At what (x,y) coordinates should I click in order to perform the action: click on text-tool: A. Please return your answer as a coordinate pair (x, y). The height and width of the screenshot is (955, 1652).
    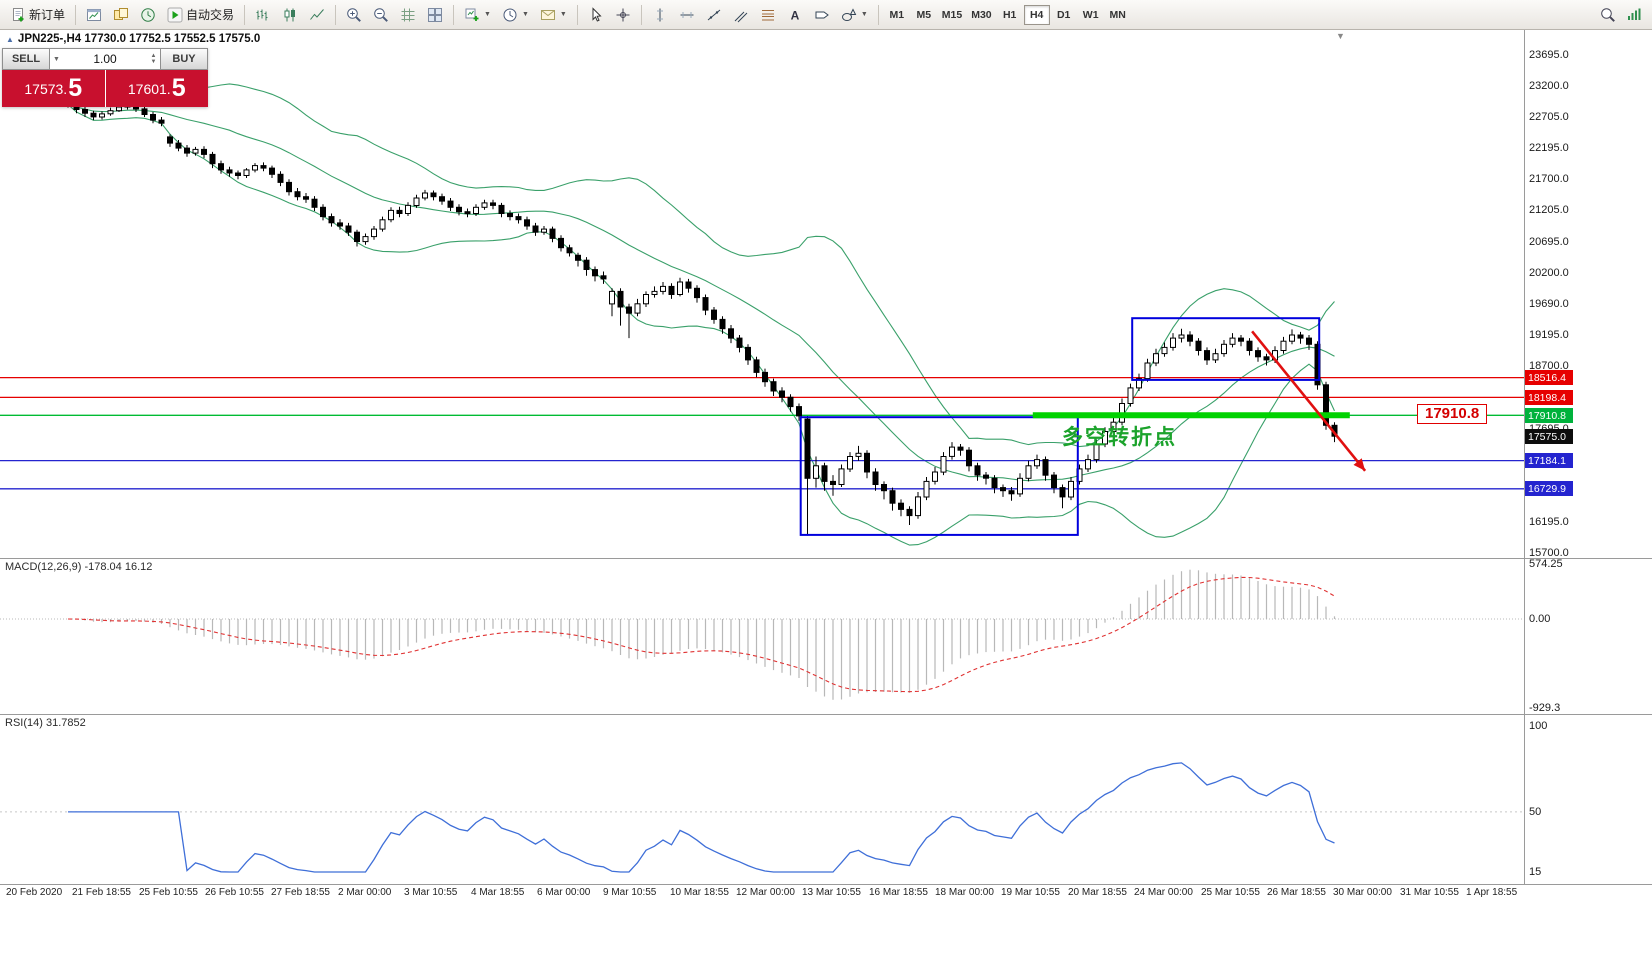
    Looking at the image, I should click on (795, 15).